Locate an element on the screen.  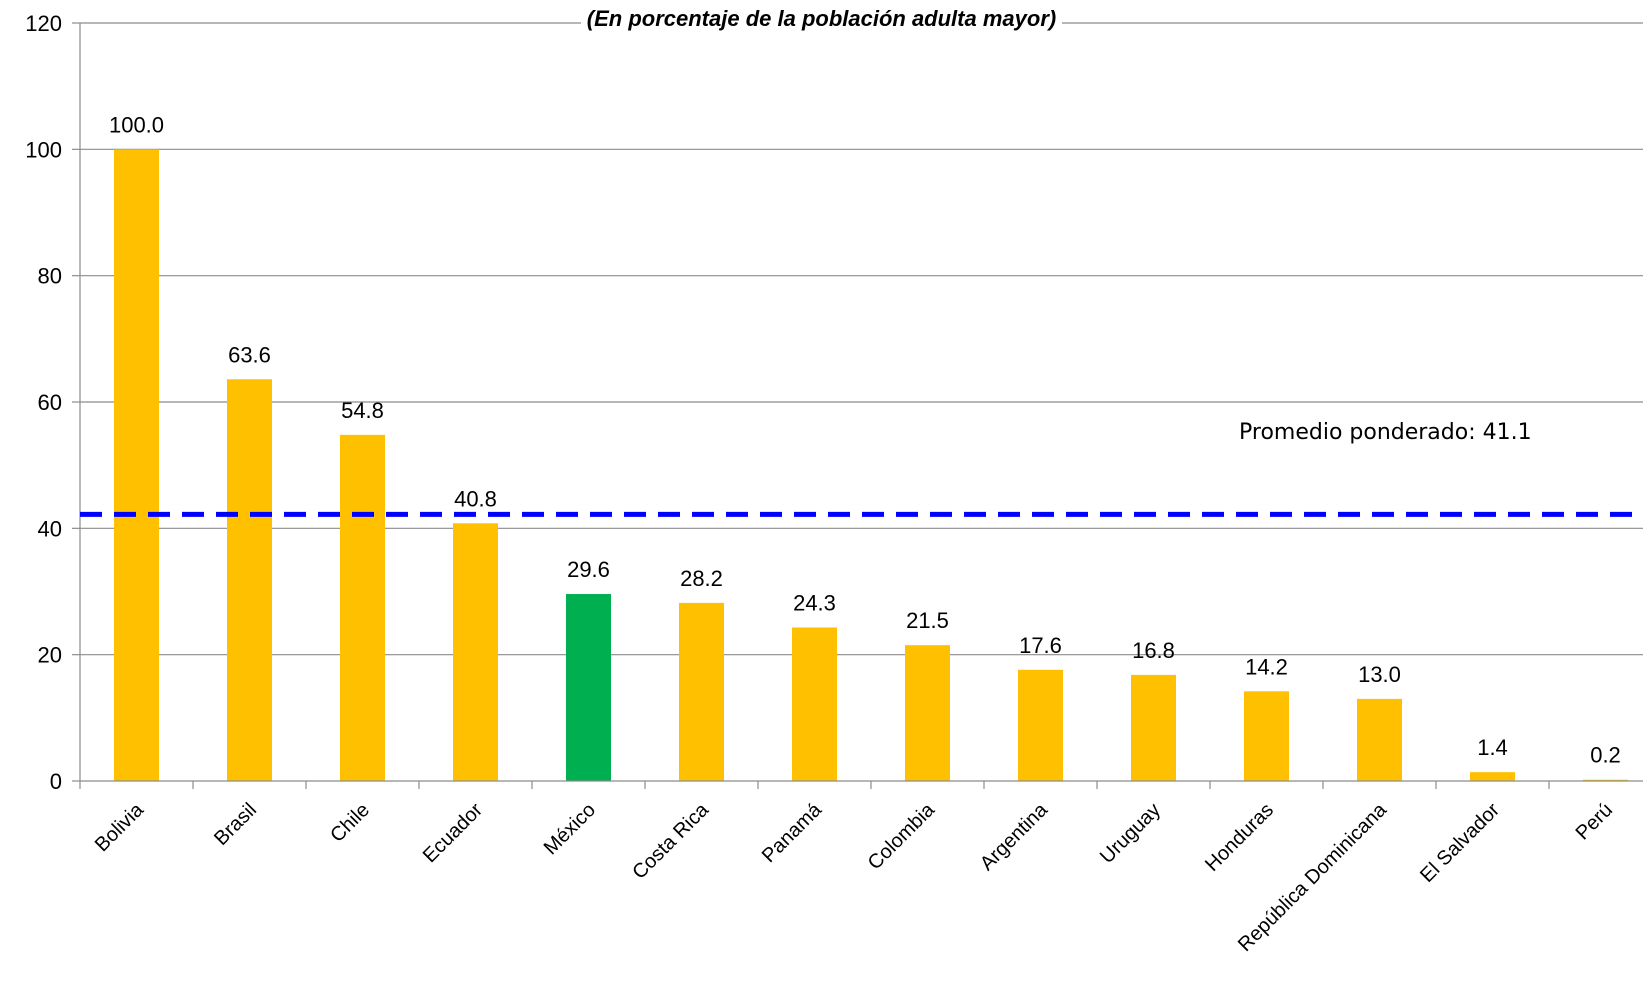
data-label: 0.2 is located at coordinates (1605, 755).